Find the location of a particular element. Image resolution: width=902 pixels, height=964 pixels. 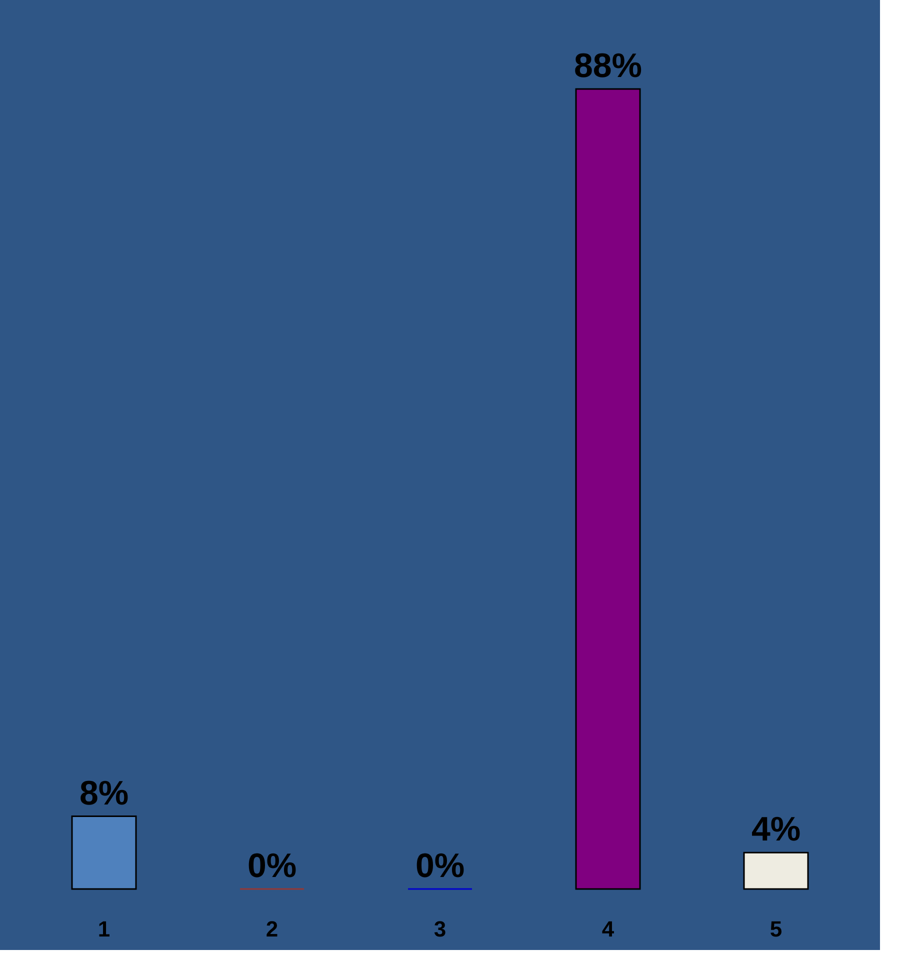

data-label: 8% is located at coordinates (104, 793).